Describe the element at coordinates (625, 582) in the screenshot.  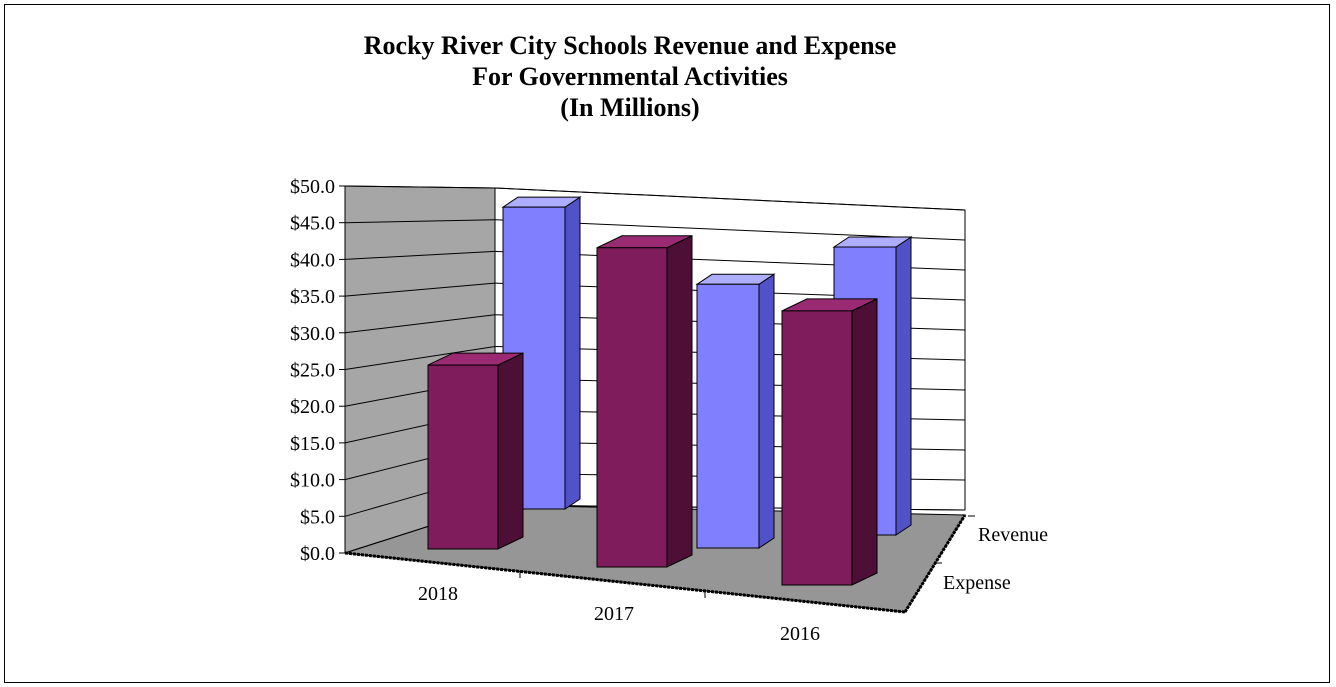
I see `x-axis-line` at that location.